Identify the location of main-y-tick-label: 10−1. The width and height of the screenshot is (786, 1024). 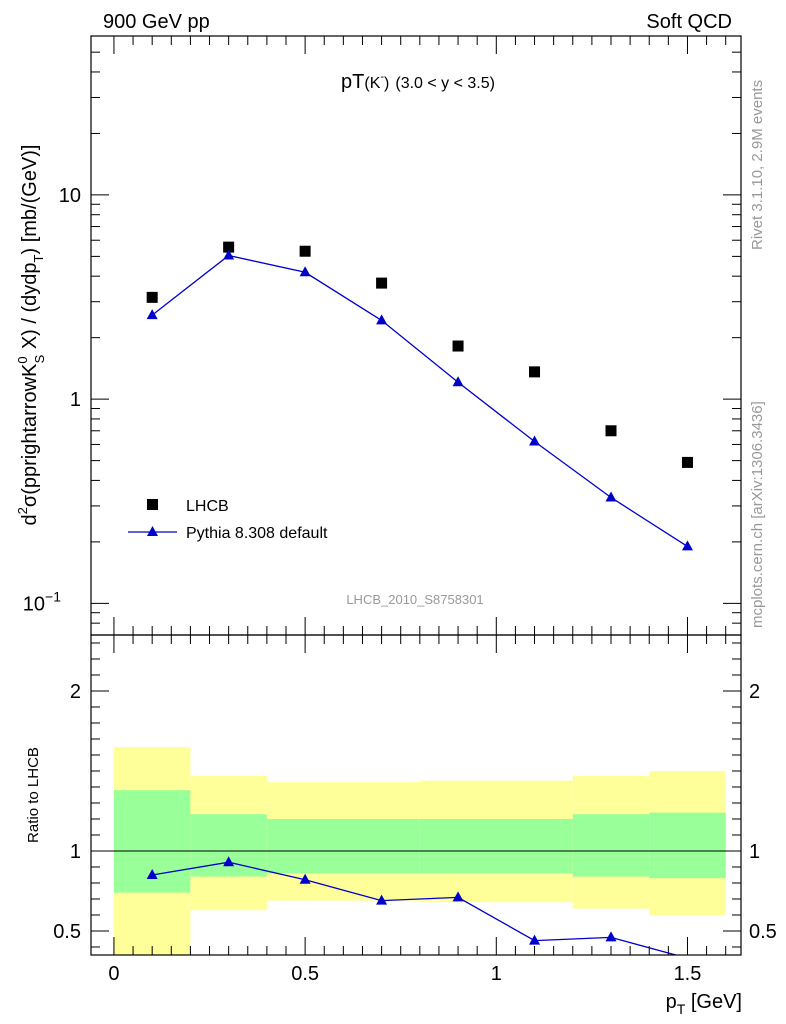
(42, 601).